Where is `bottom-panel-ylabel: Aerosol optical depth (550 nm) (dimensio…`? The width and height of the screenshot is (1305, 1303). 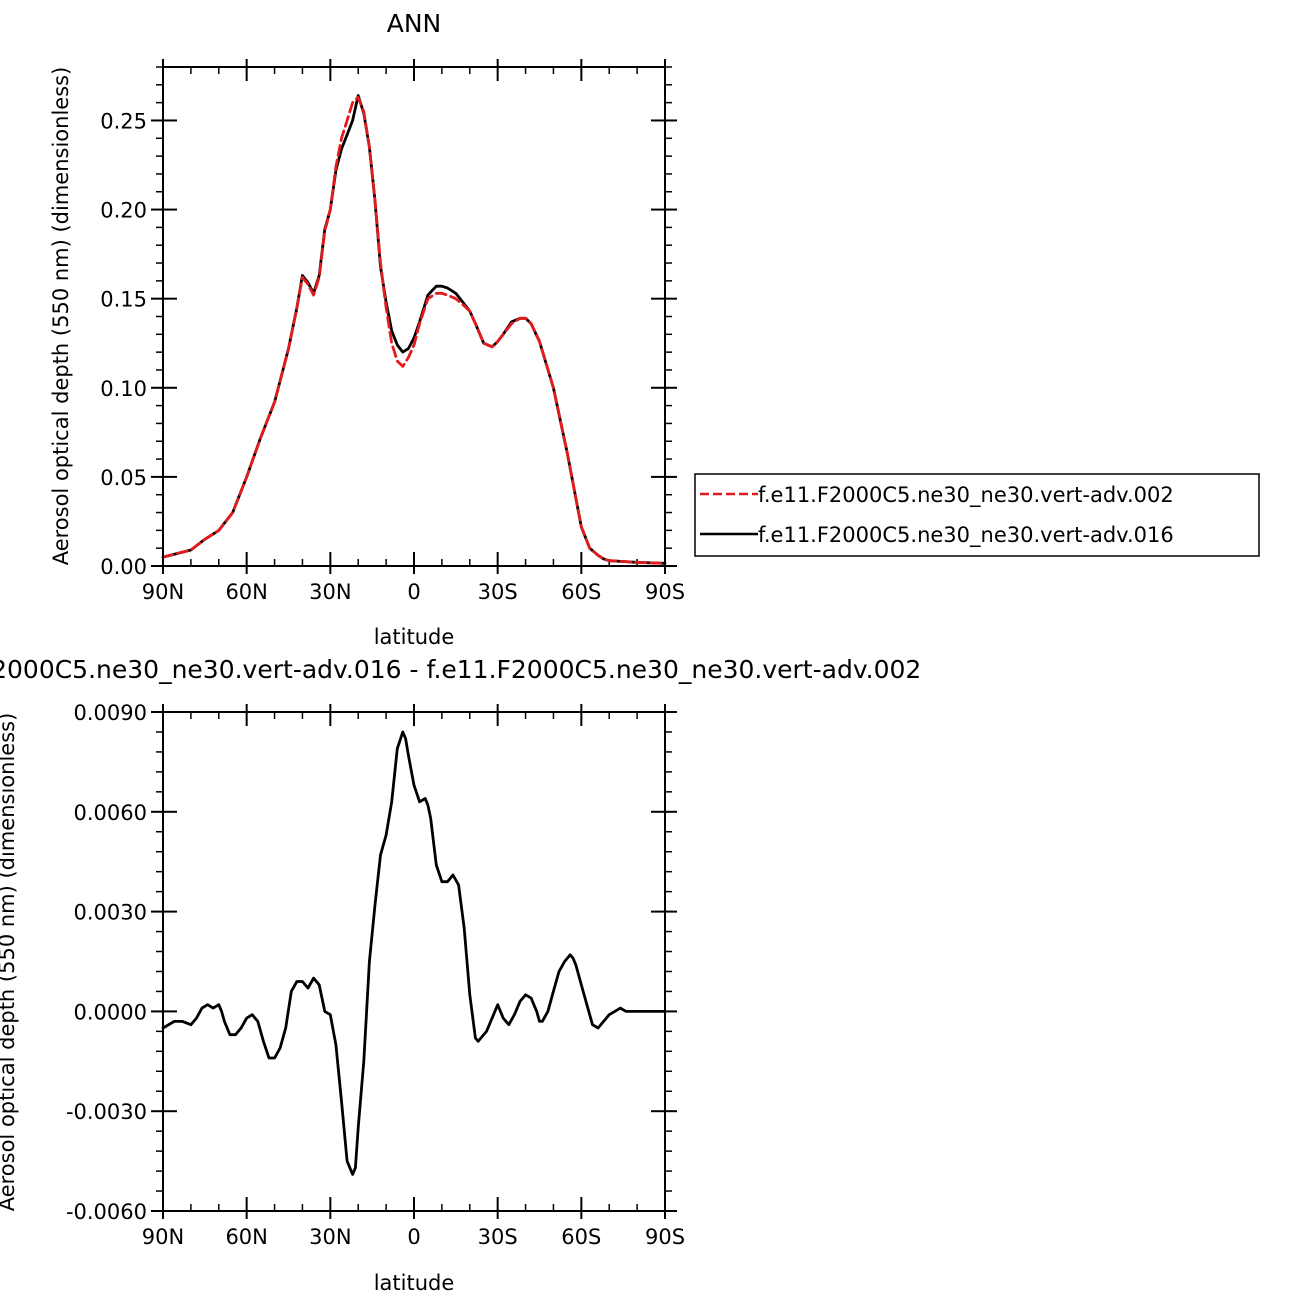
bottom-panel-ylabel: Aerosol optical depth (550 nm) (dimensio… is located at coordinates (9, 962).